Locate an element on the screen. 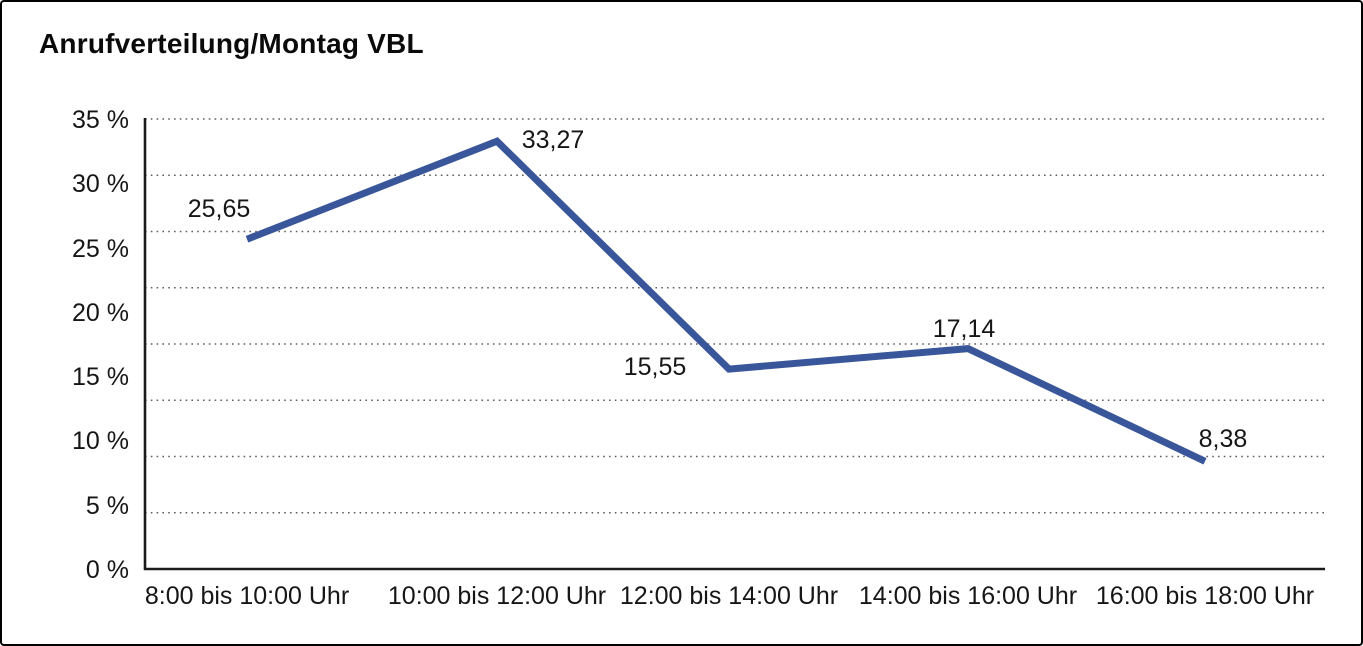 The width and height of the screenshot is (1363, 646). y-axis-tick-label: 35 % is located at coordinates (100, 120).